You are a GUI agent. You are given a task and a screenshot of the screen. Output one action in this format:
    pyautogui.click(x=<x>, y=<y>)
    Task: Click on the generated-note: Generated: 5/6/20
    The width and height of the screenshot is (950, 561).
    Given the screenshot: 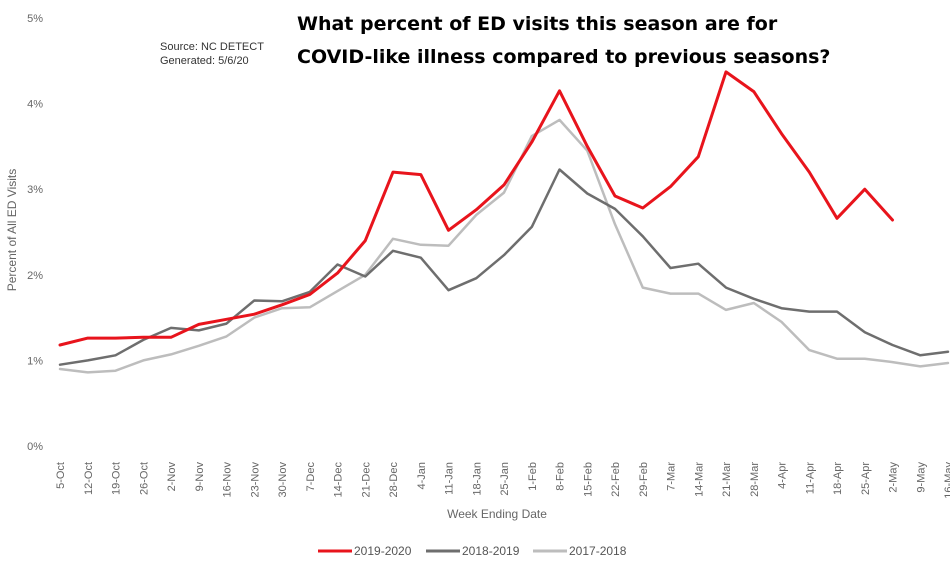 What is the action you would take?
    pyautogui.click(x=204, y=61)
    